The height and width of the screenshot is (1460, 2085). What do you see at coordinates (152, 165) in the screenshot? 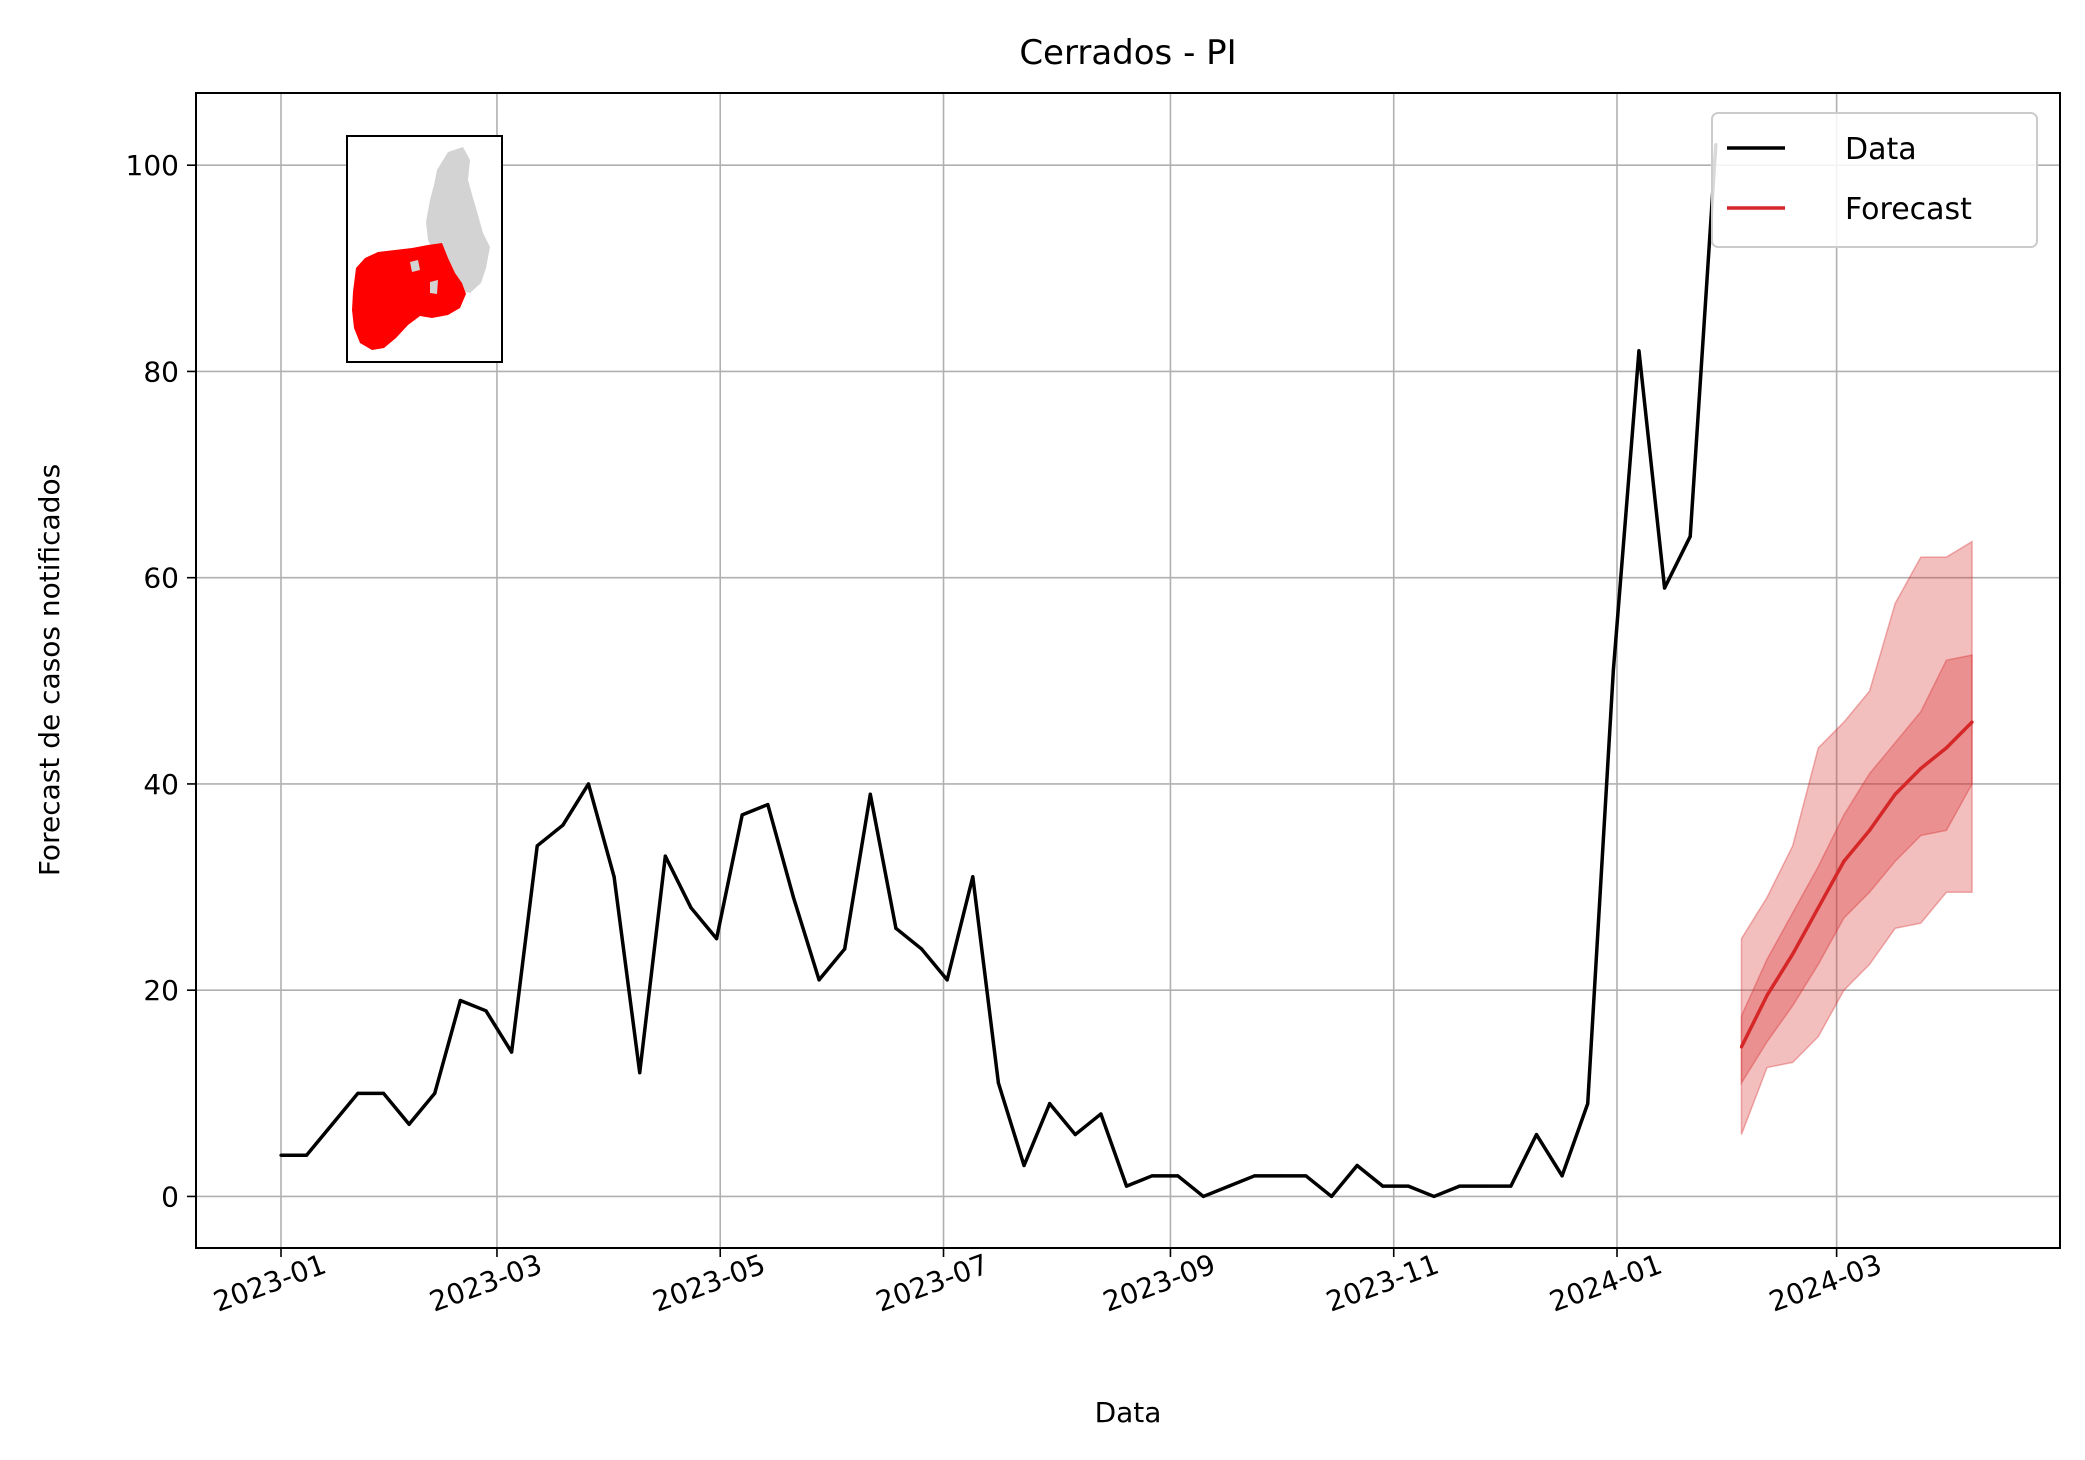
I see `y-tick-label: 100` at bounding box center [152, 165].